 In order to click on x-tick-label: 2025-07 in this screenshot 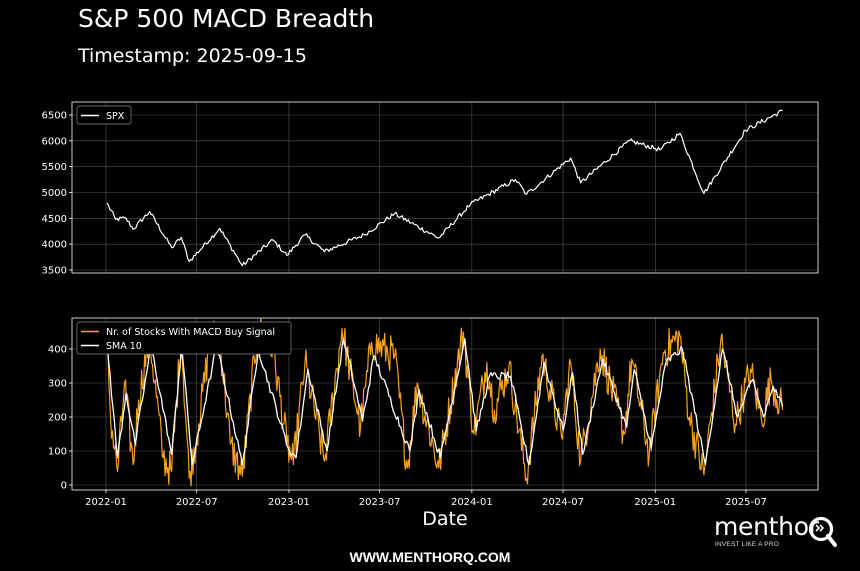, I will do `click(746, 502)`.